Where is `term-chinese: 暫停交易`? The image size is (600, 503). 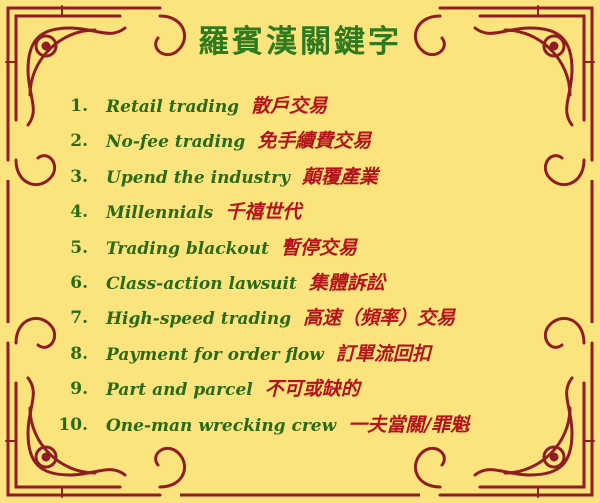
term-chinese: 暫停交易 is located at coordinates (318, 247).